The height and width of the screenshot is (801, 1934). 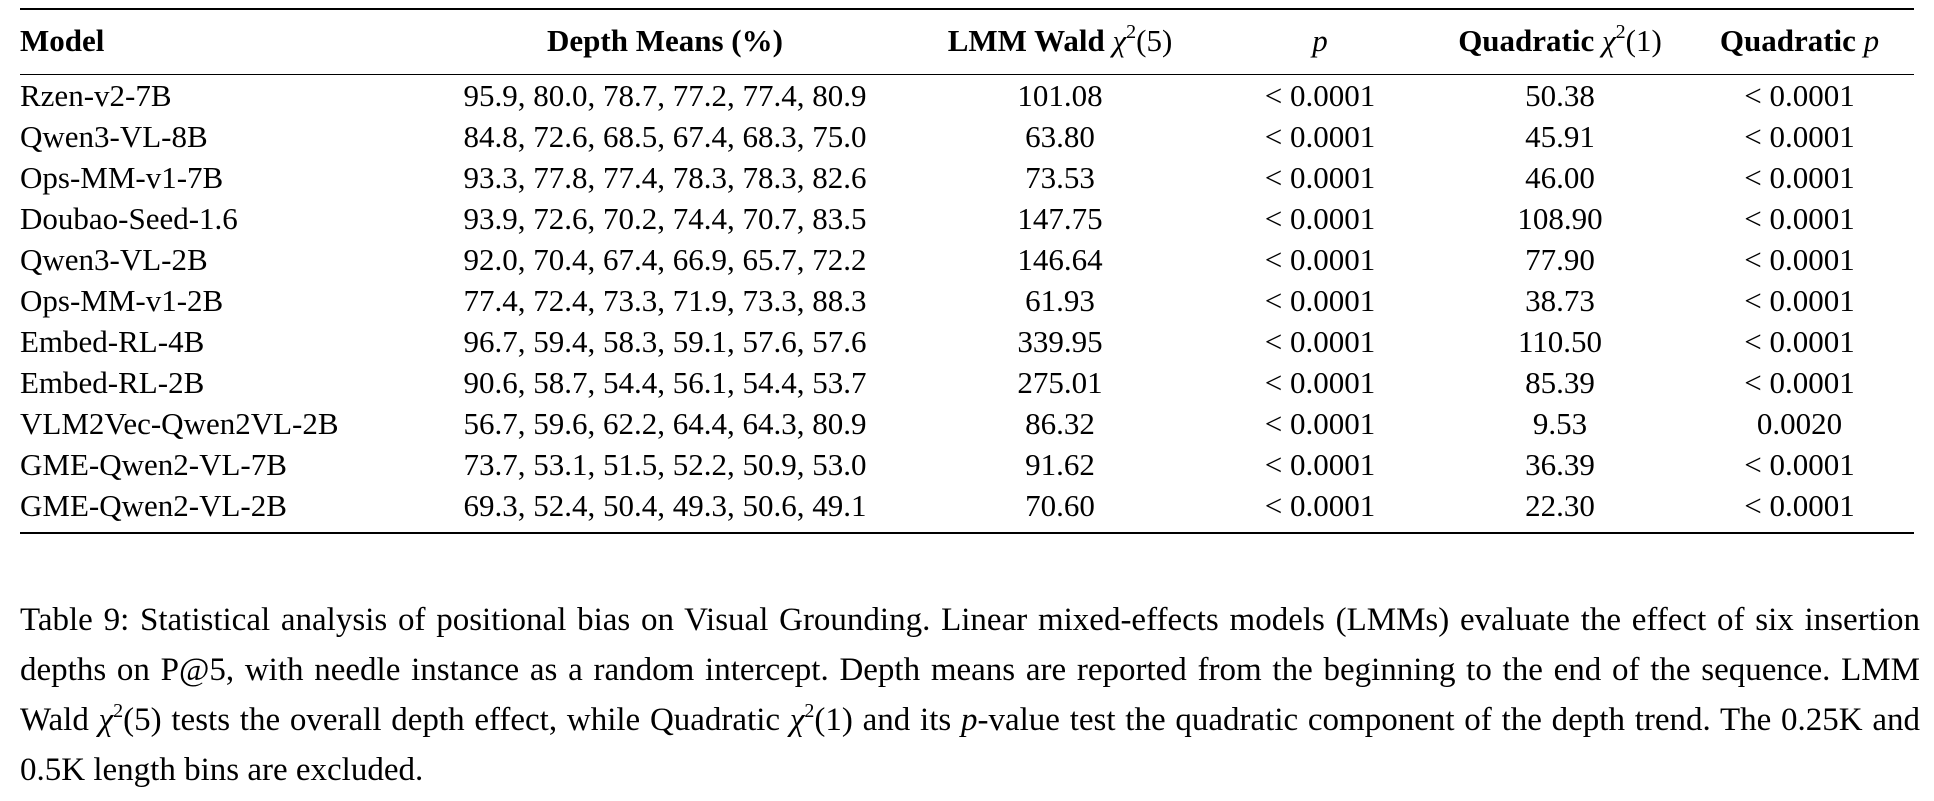 What do you see at coordinates (112, 382) in the screenshot?
I see `cell-model: Embed-RL-2B` at bounding box center [112, 382].